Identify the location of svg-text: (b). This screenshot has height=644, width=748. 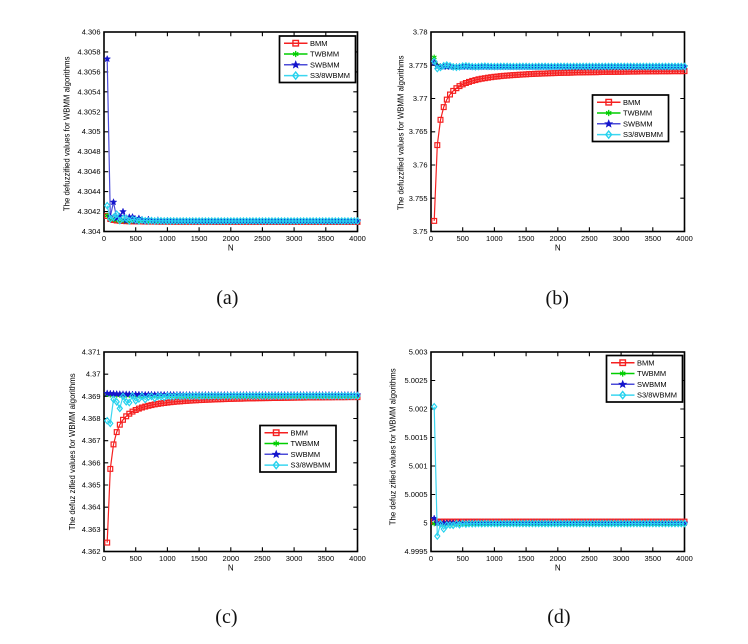
(557, 298).